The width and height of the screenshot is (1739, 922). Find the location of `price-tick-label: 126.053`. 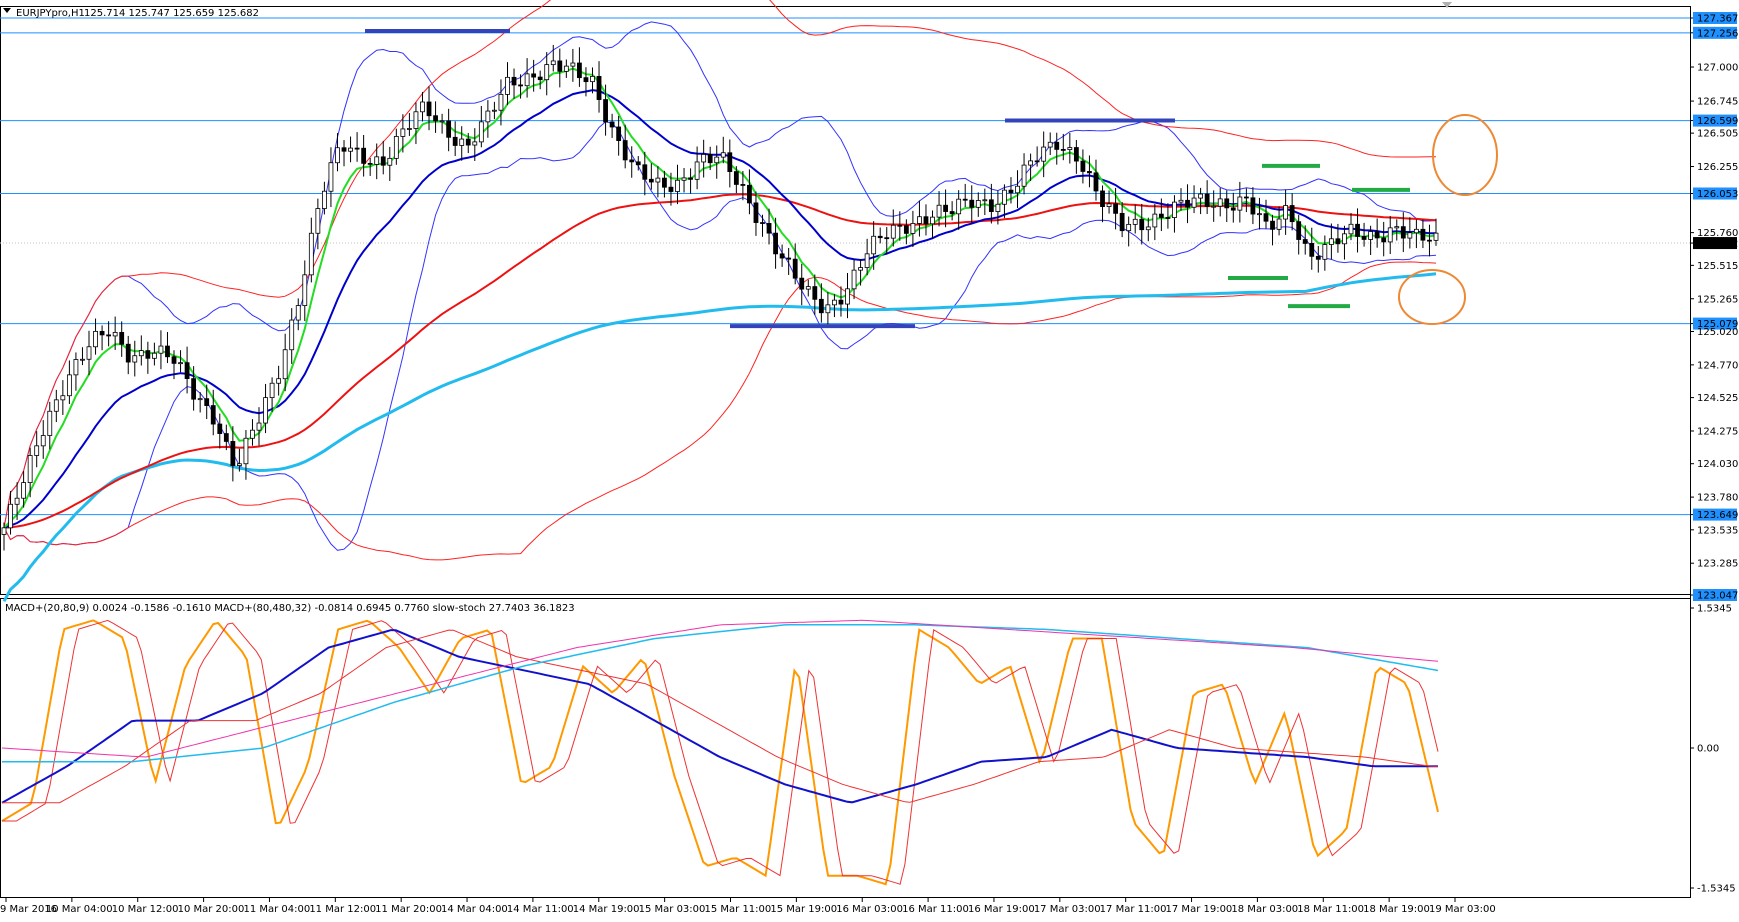

price-tick-label: 126.053 is located at coordinates (1717, 194).